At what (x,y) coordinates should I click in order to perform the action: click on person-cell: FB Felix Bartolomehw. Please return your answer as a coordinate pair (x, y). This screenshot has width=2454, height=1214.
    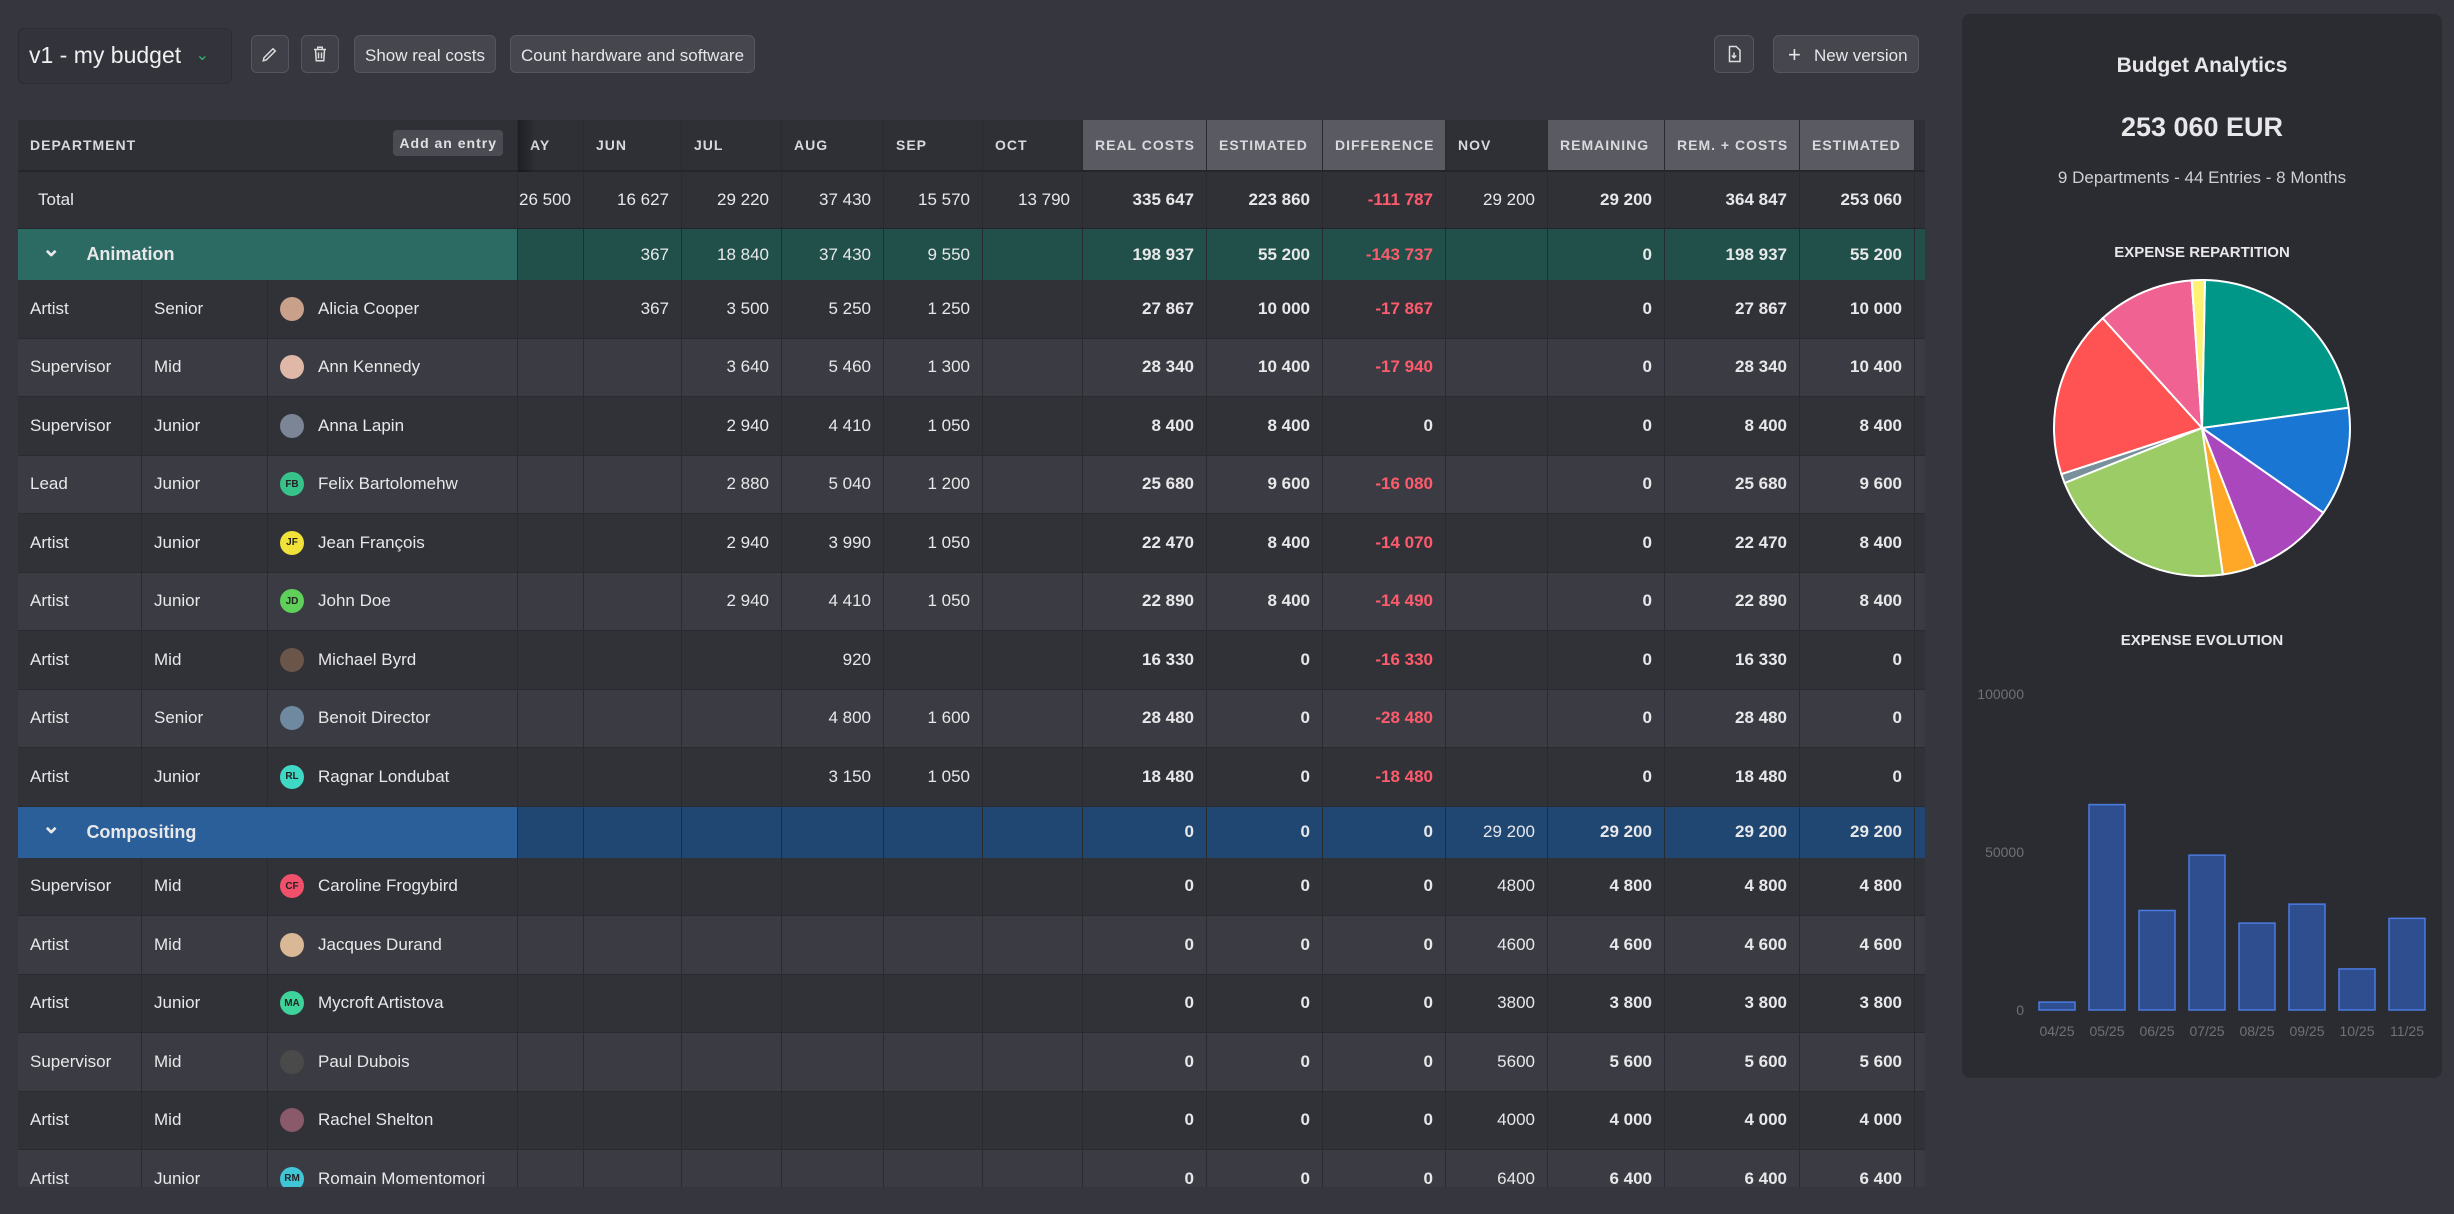
    Looking at the image, I should click on (393, 484).